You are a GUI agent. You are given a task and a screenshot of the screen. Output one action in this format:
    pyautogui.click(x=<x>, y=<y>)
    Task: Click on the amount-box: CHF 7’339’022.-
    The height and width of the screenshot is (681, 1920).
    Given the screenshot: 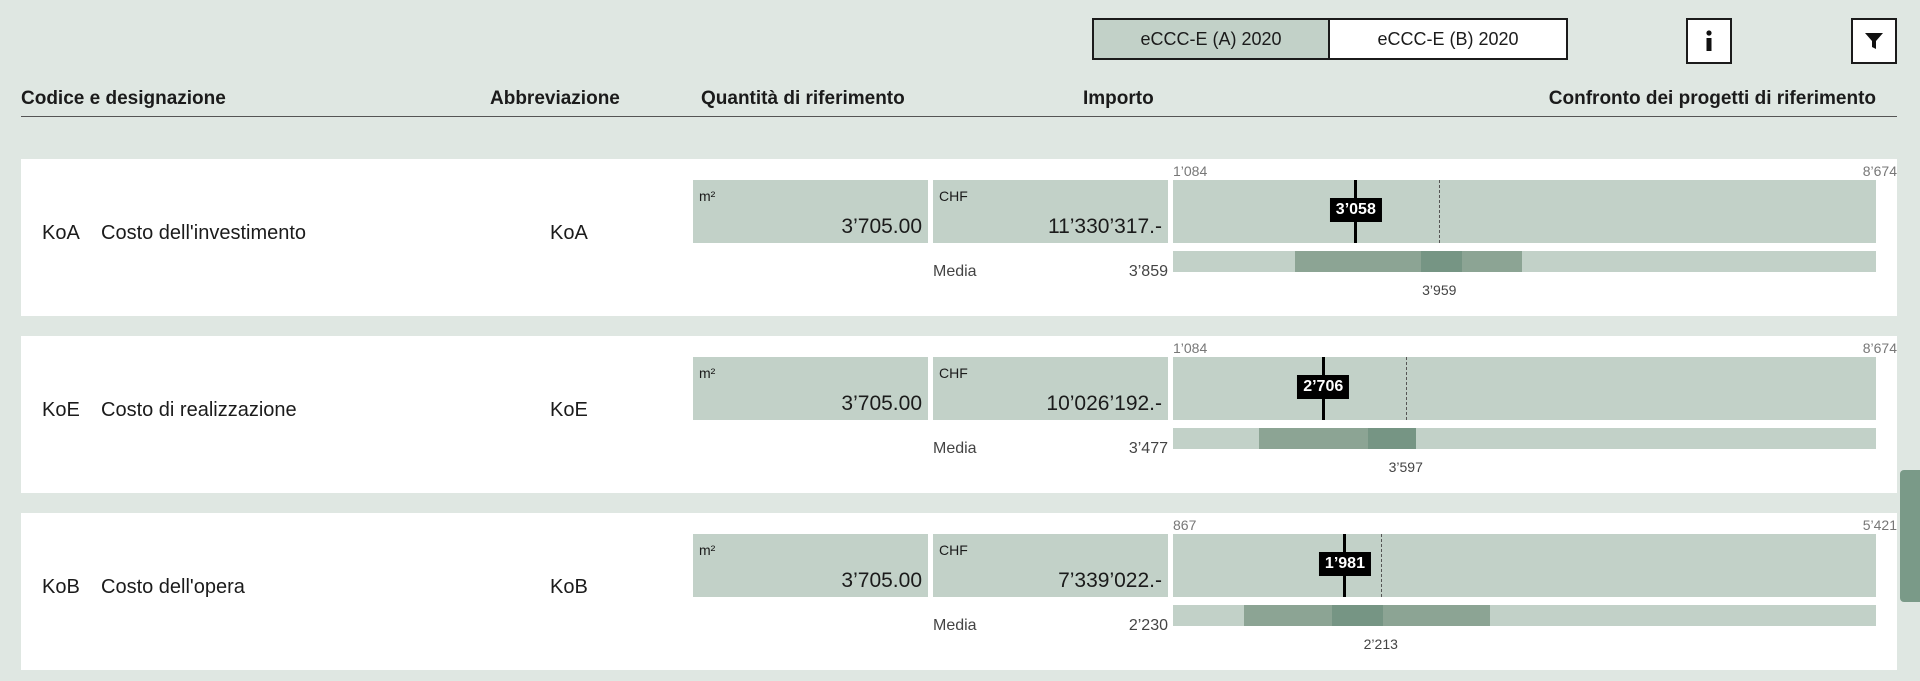 What is the action you would take?
    pyautogui.click(x=1050, y=565)
    